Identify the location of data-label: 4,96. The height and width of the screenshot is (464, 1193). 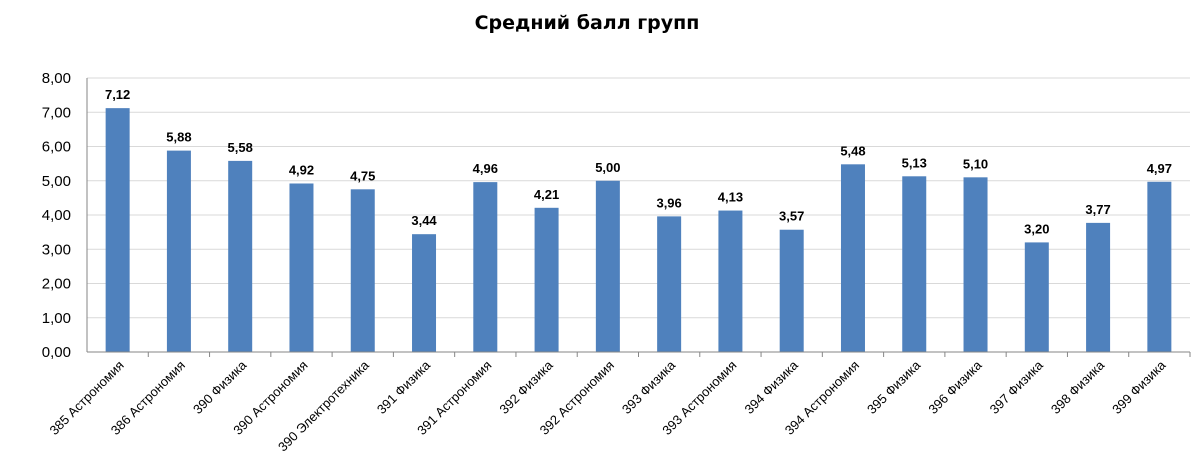
(485, 168).